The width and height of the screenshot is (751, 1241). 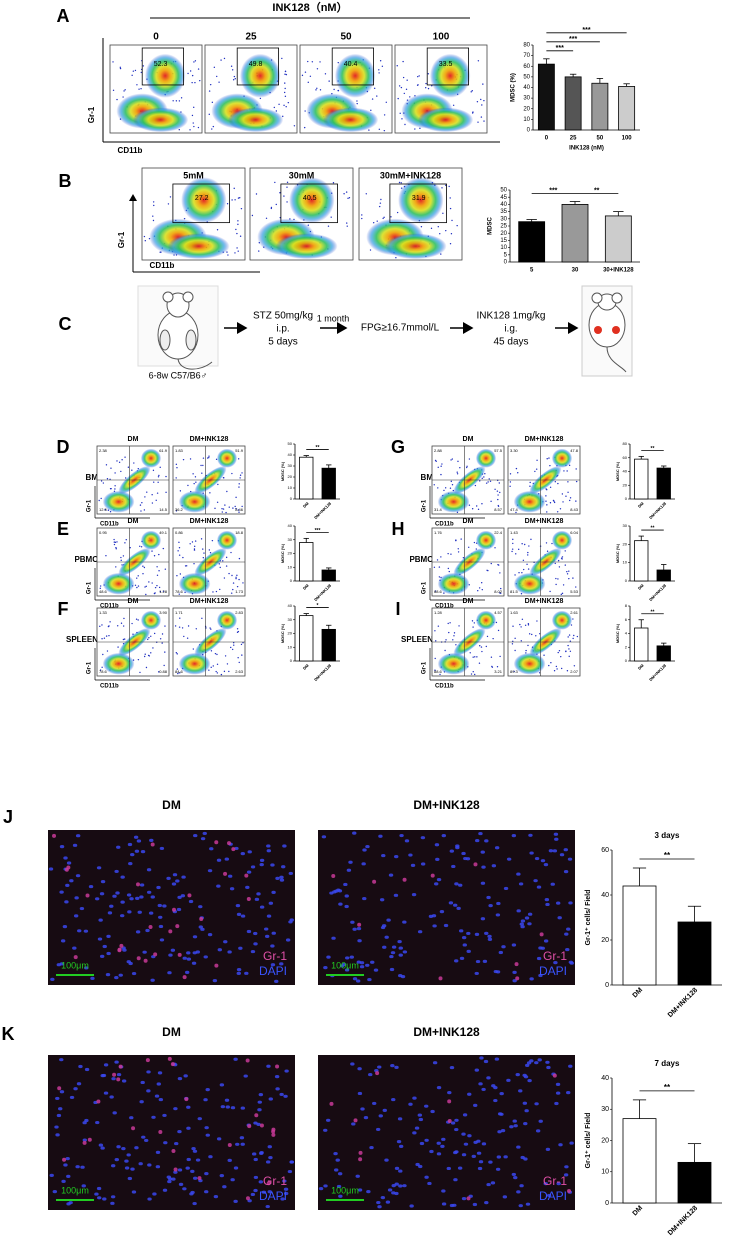 I want to click on y-tick-label: 10, so click(x=503, y=248).